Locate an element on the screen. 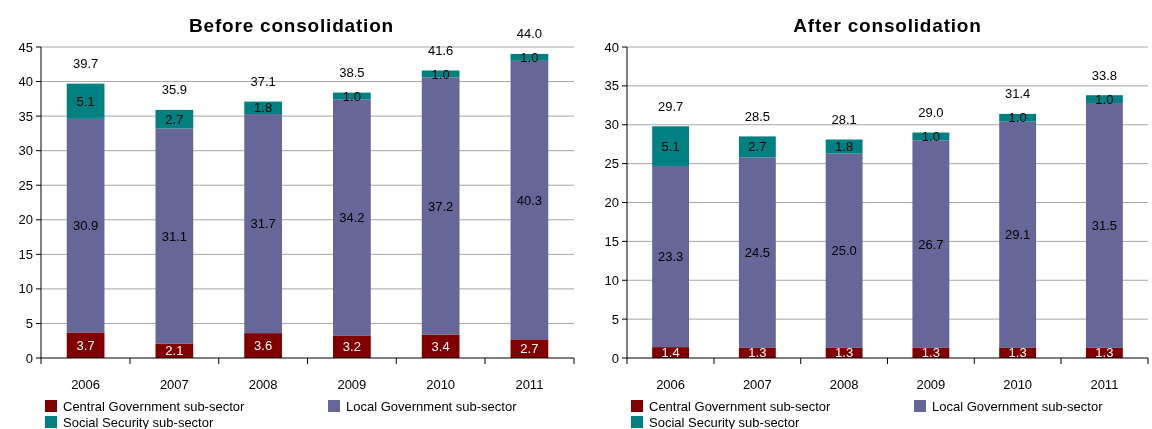 The width and height of the screenshot is (1152, 429). data-label: 3.2 is located at coordinates (351, 347).